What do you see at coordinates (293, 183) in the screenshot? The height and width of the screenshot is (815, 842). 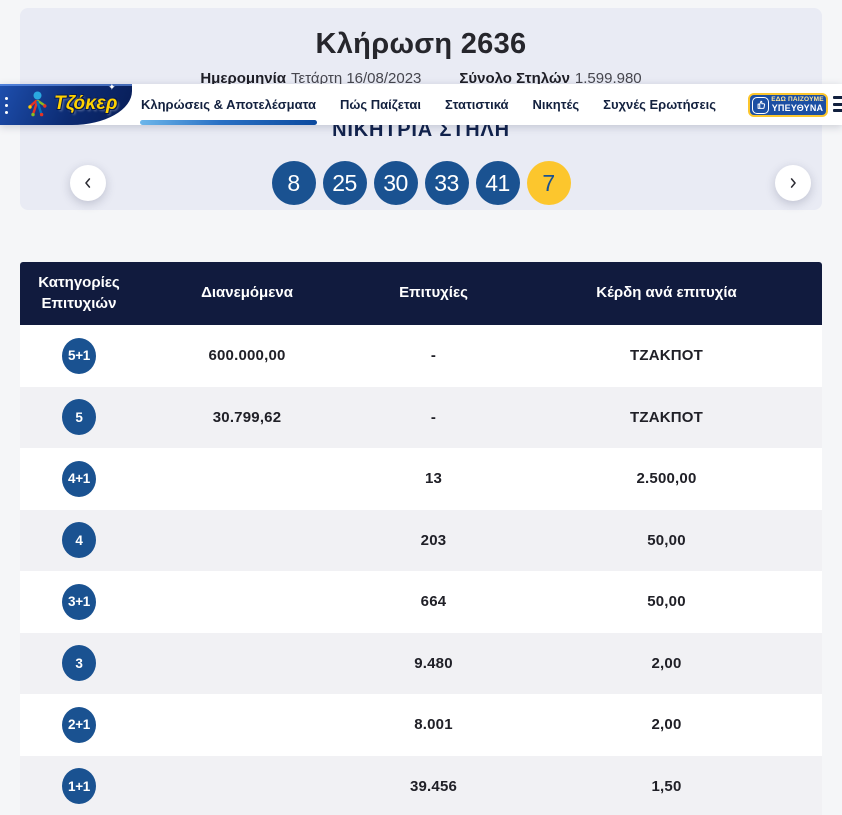 I see `winning-number-ball: 8` at bounding box center [293, 183].